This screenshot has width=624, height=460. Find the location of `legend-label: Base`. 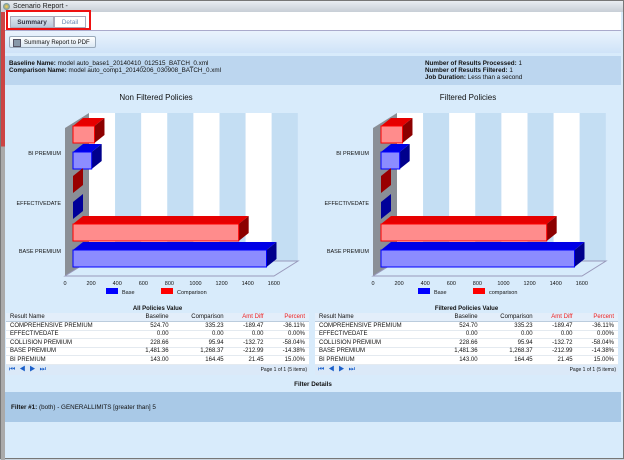

legend-label: Base is located at coordinates (128, 293).